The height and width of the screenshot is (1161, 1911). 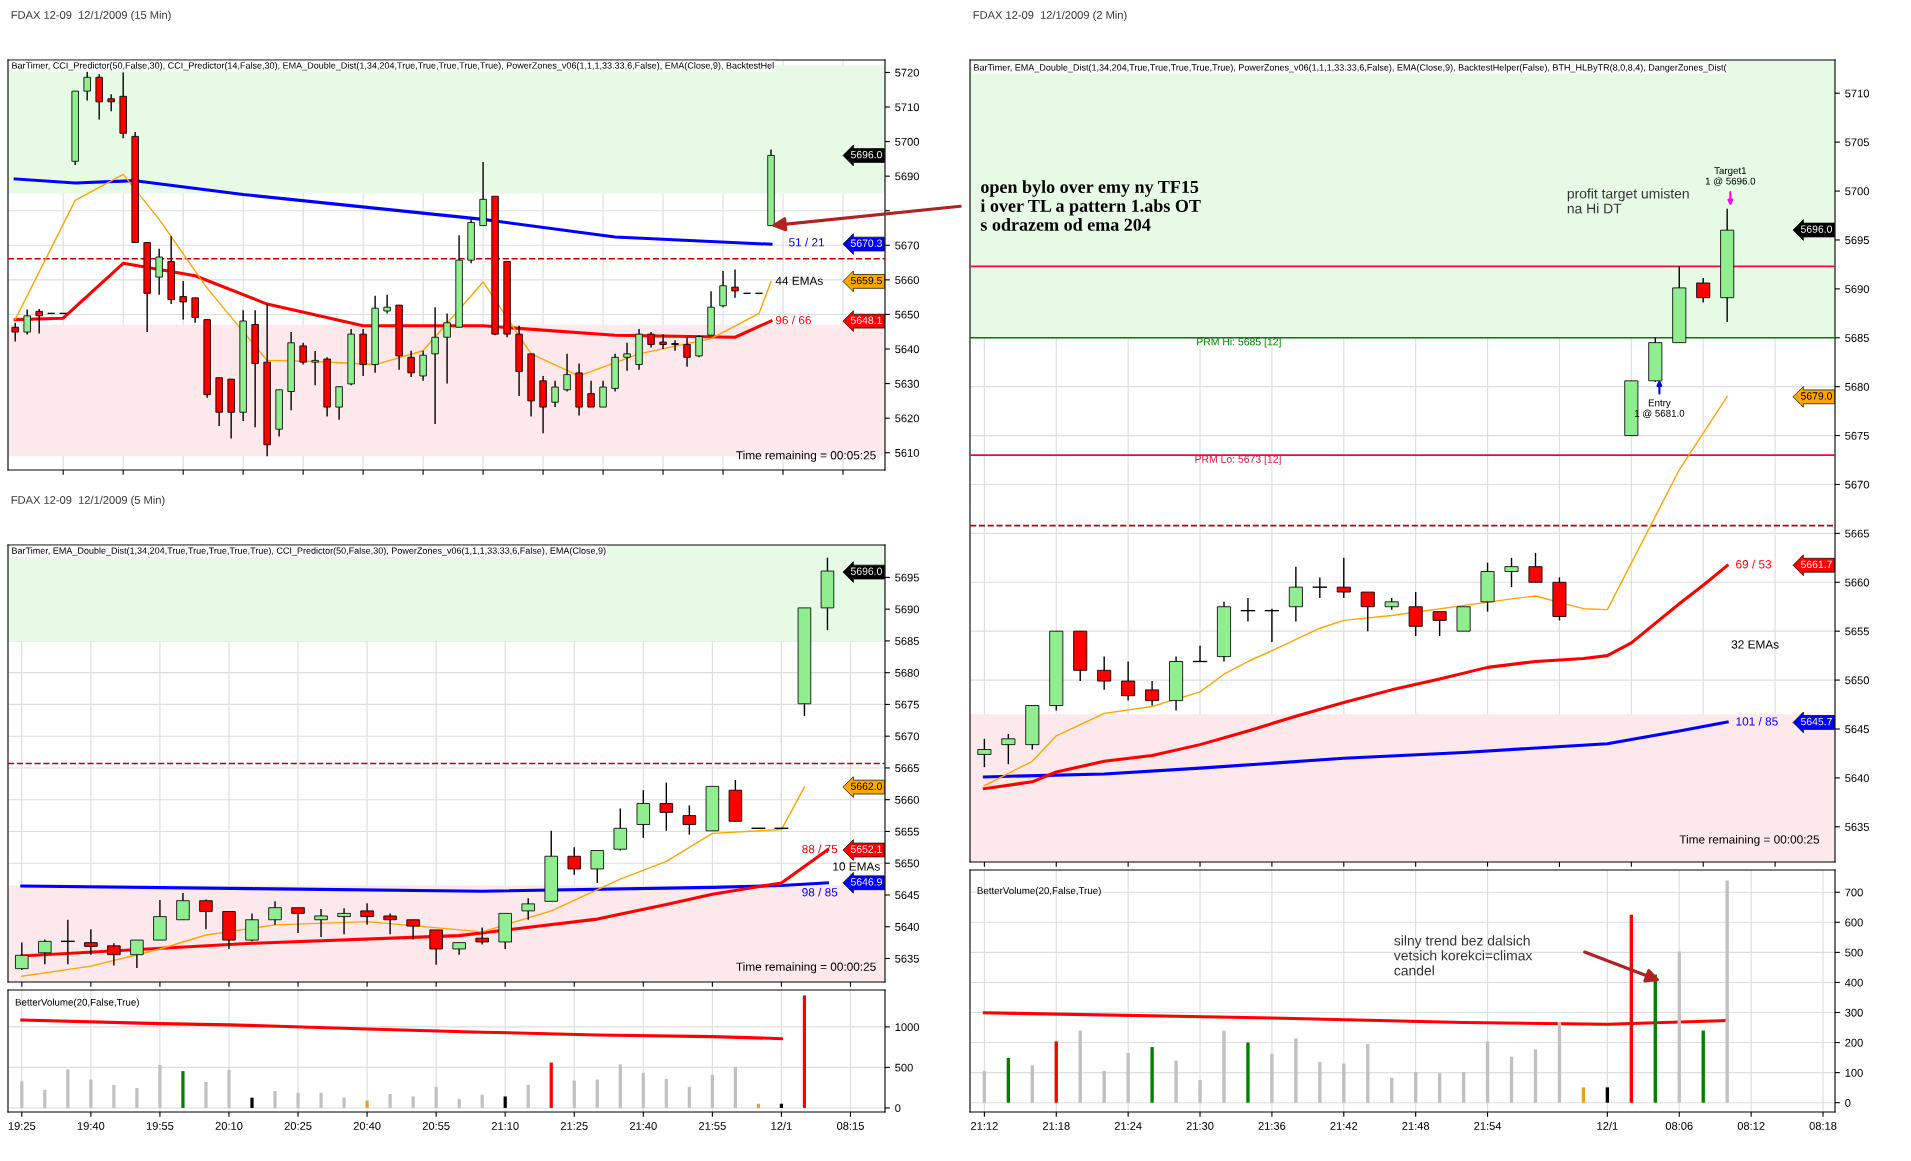 I want to click on chart-title: FDAX 12-09 12/1/2009 (2 Min), so click(x=1050, y=16).